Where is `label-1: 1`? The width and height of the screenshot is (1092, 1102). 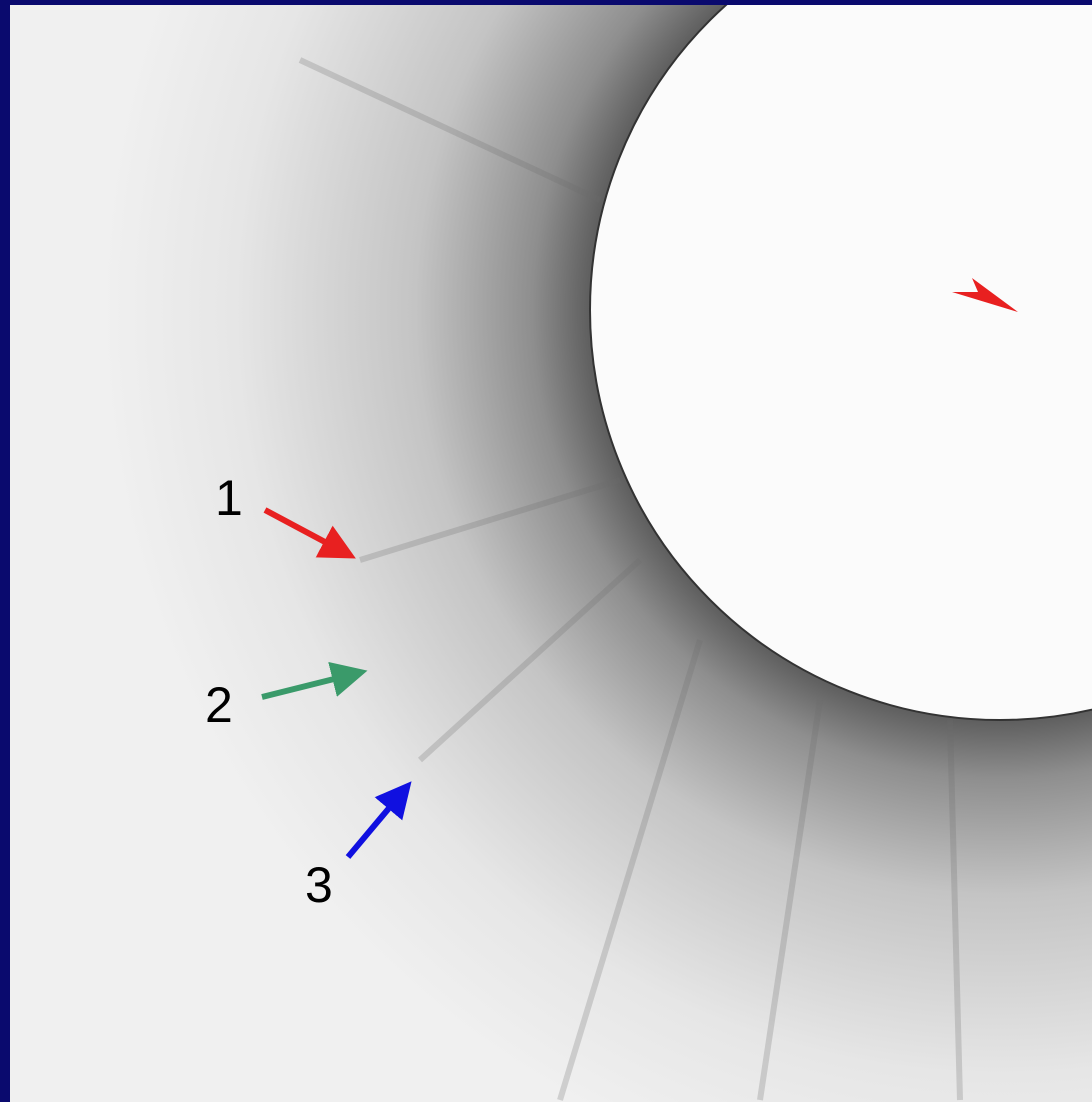
label-1: 1 is located at coordinates (229, 498).